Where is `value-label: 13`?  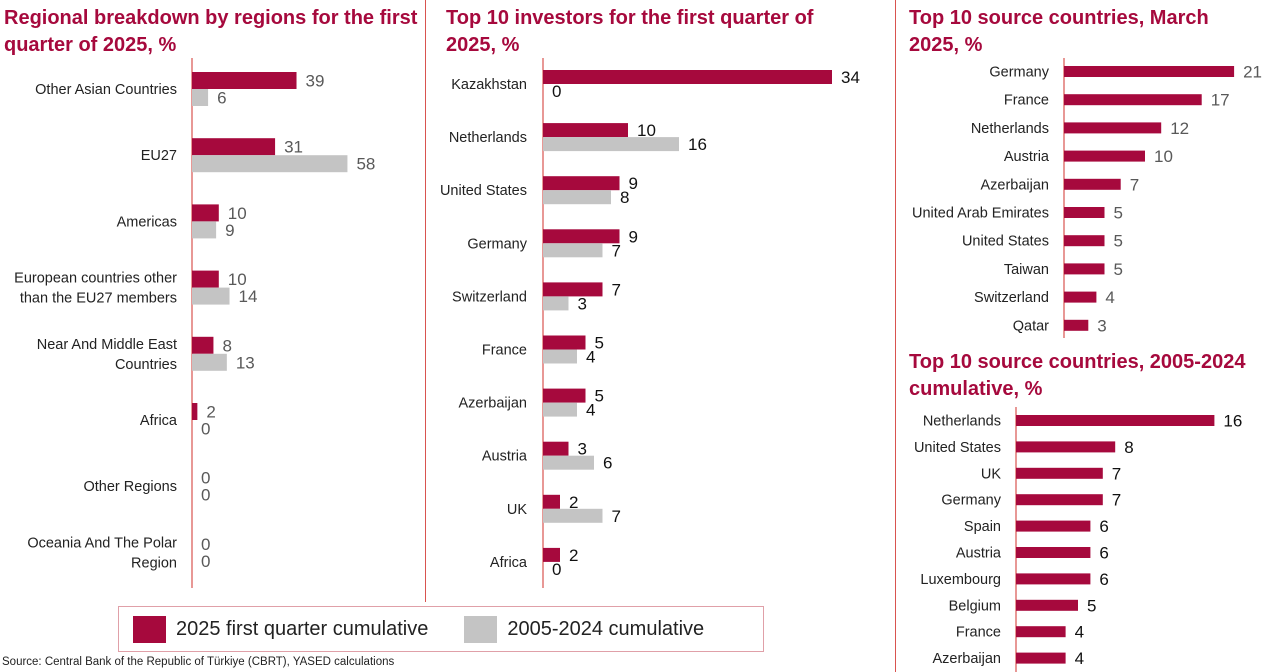
value-label: 13 is located at coordinates (245, 362).